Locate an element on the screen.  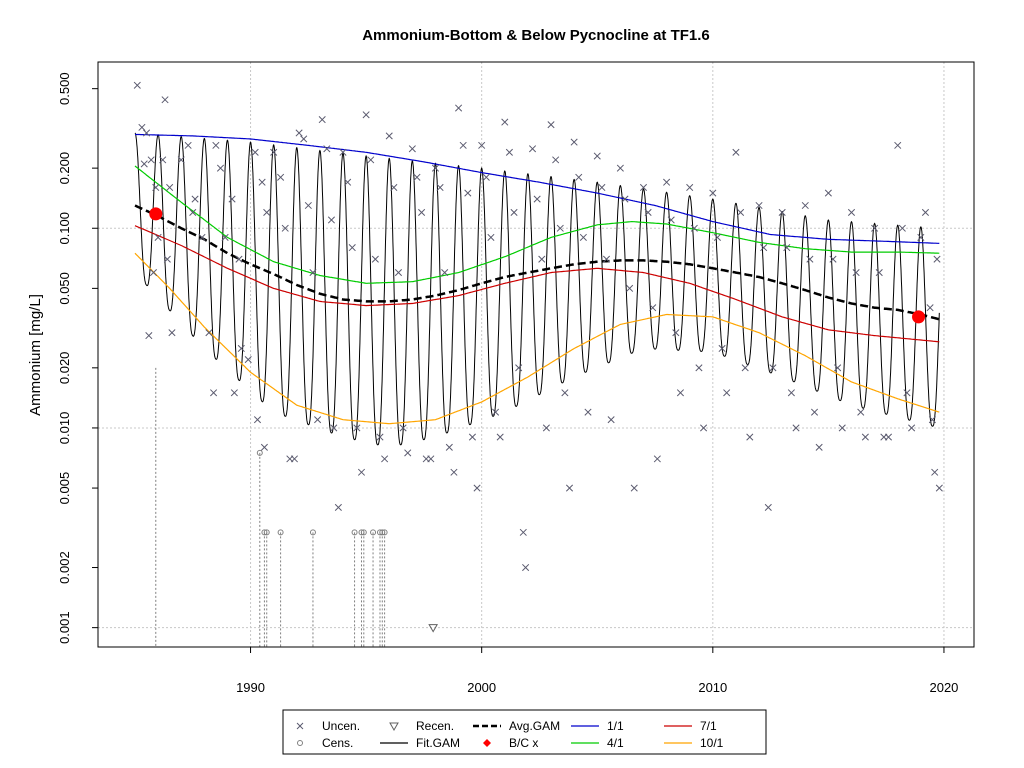
legend-item: 1/1 is located at coordinates (597, 726).